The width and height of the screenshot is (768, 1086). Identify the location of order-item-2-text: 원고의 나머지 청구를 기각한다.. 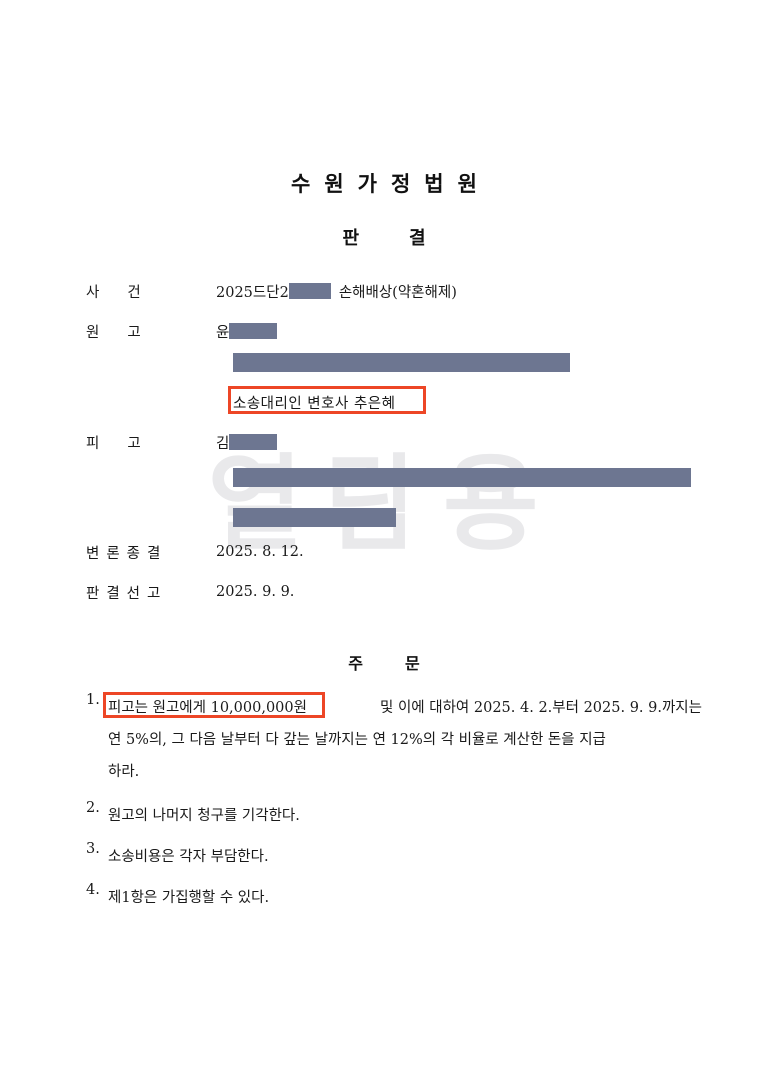
(204, 816).